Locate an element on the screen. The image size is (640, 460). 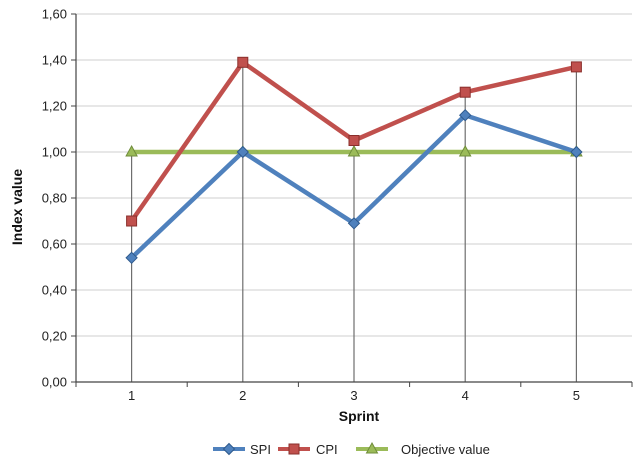
x-tick-label: 5 is located at coordinates (576, 395).